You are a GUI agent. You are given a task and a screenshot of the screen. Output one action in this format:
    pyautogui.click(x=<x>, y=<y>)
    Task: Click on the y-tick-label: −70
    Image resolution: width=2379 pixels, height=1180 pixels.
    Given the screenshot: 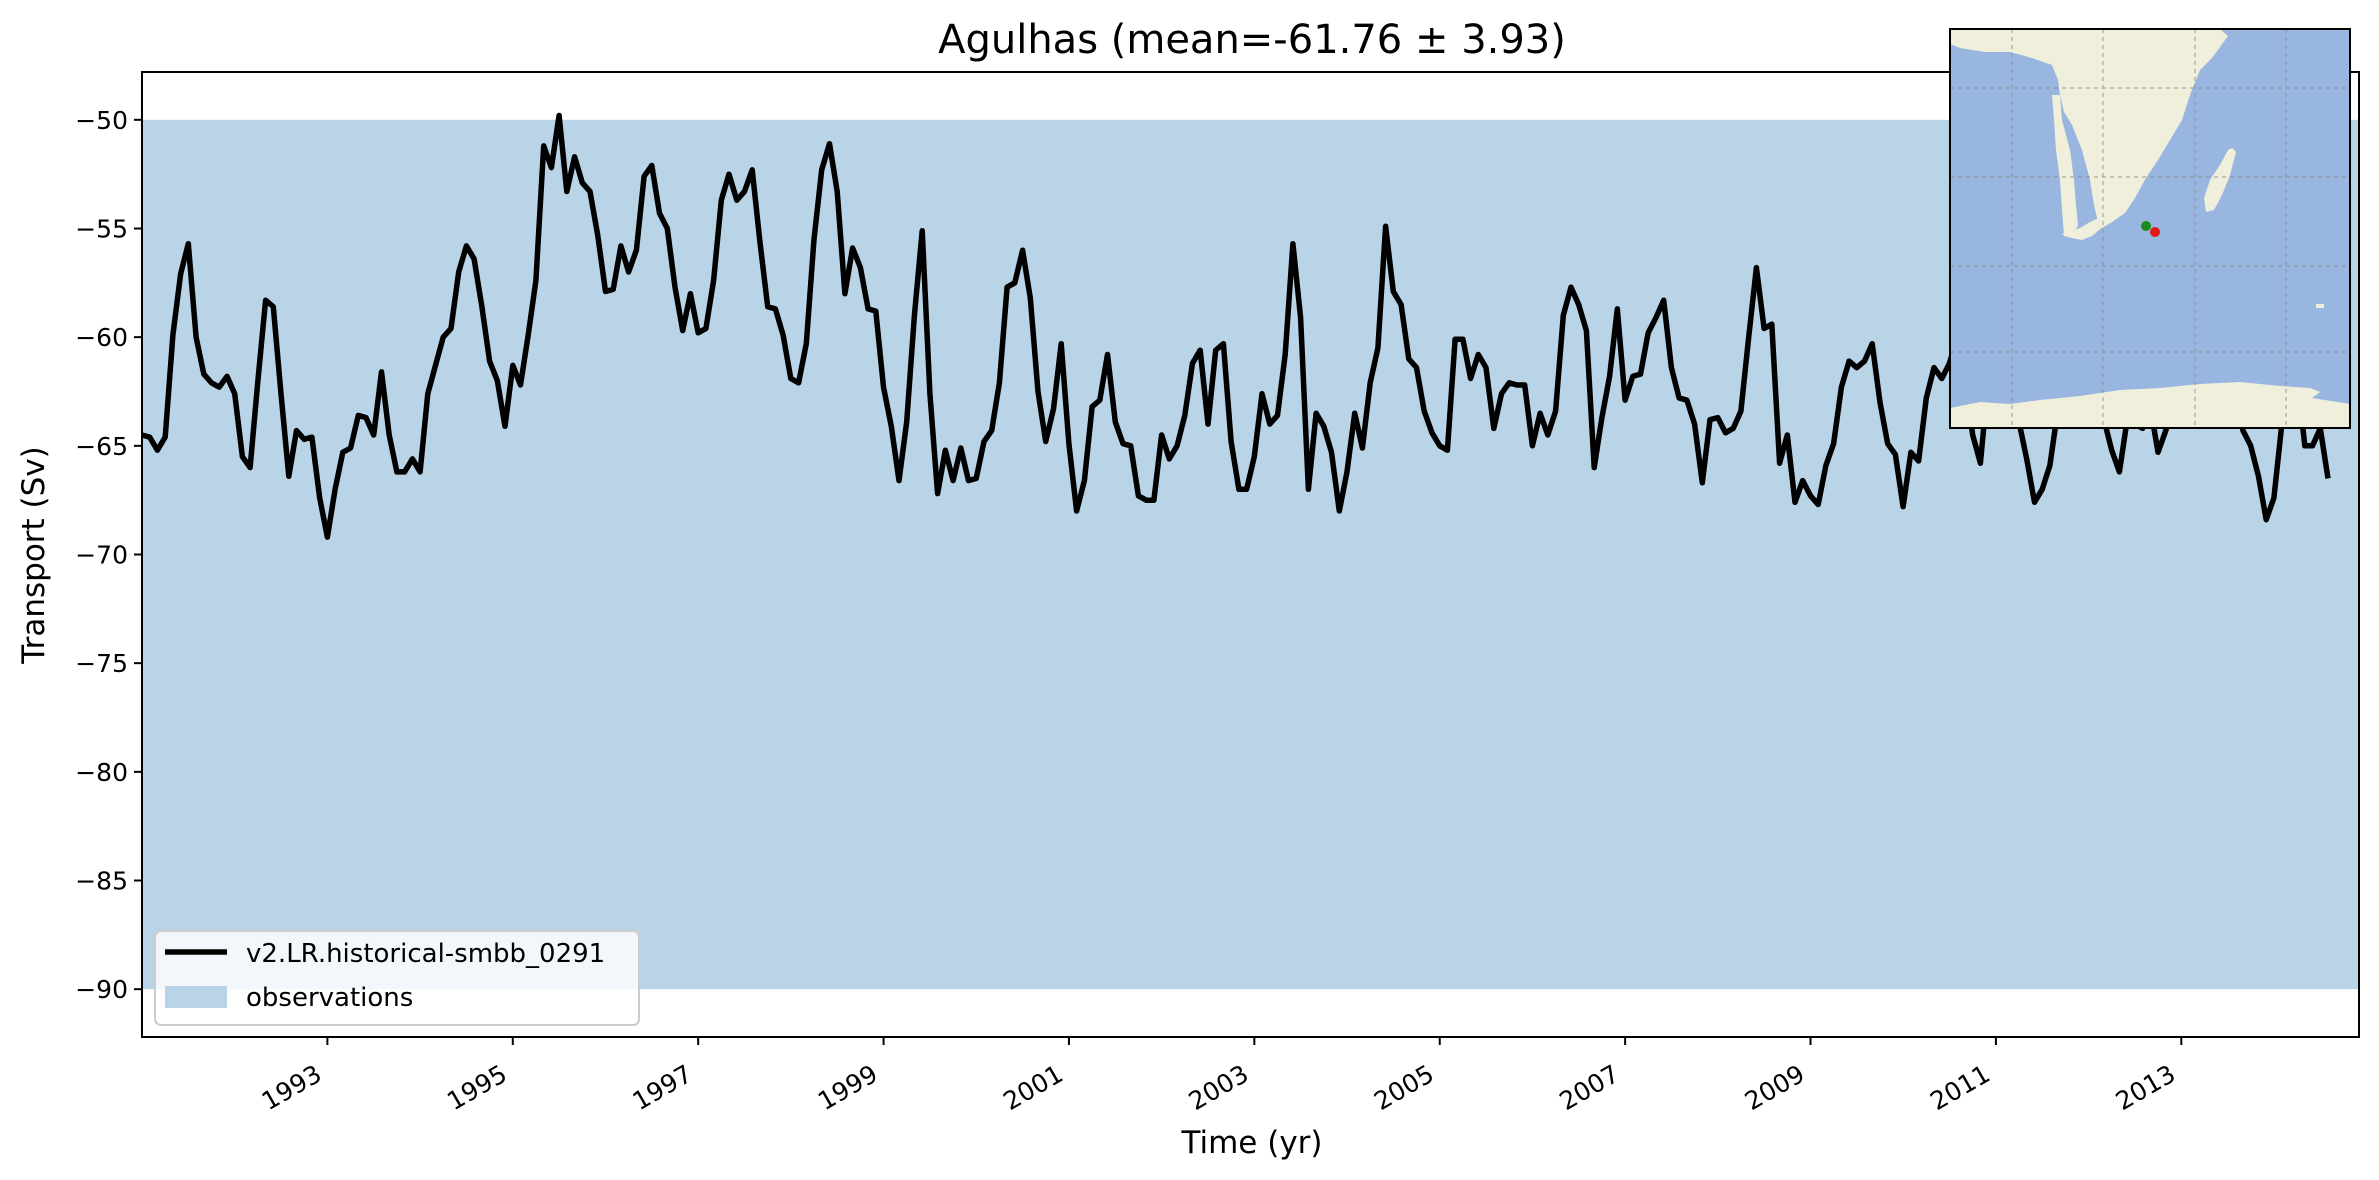 What is the action you would take?
    pyautogui.click(x=101, y=555)
    